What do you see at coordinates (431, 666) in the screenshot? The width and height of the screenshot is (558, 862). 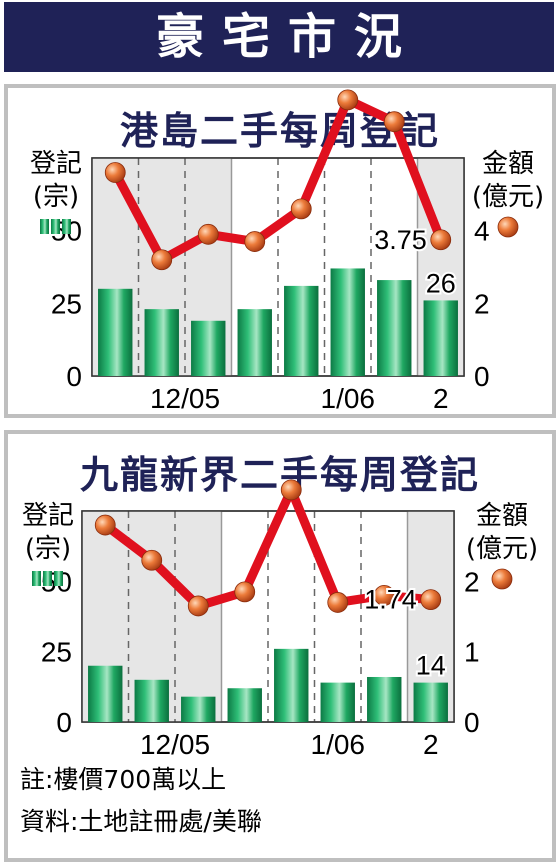 I see `bar-data-label: 14` at bounding box center [431, 666].